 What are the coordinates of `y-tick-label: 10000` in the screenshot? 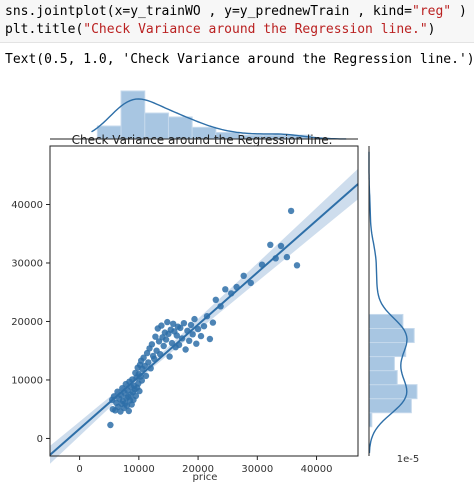 It's located at (27, 380).